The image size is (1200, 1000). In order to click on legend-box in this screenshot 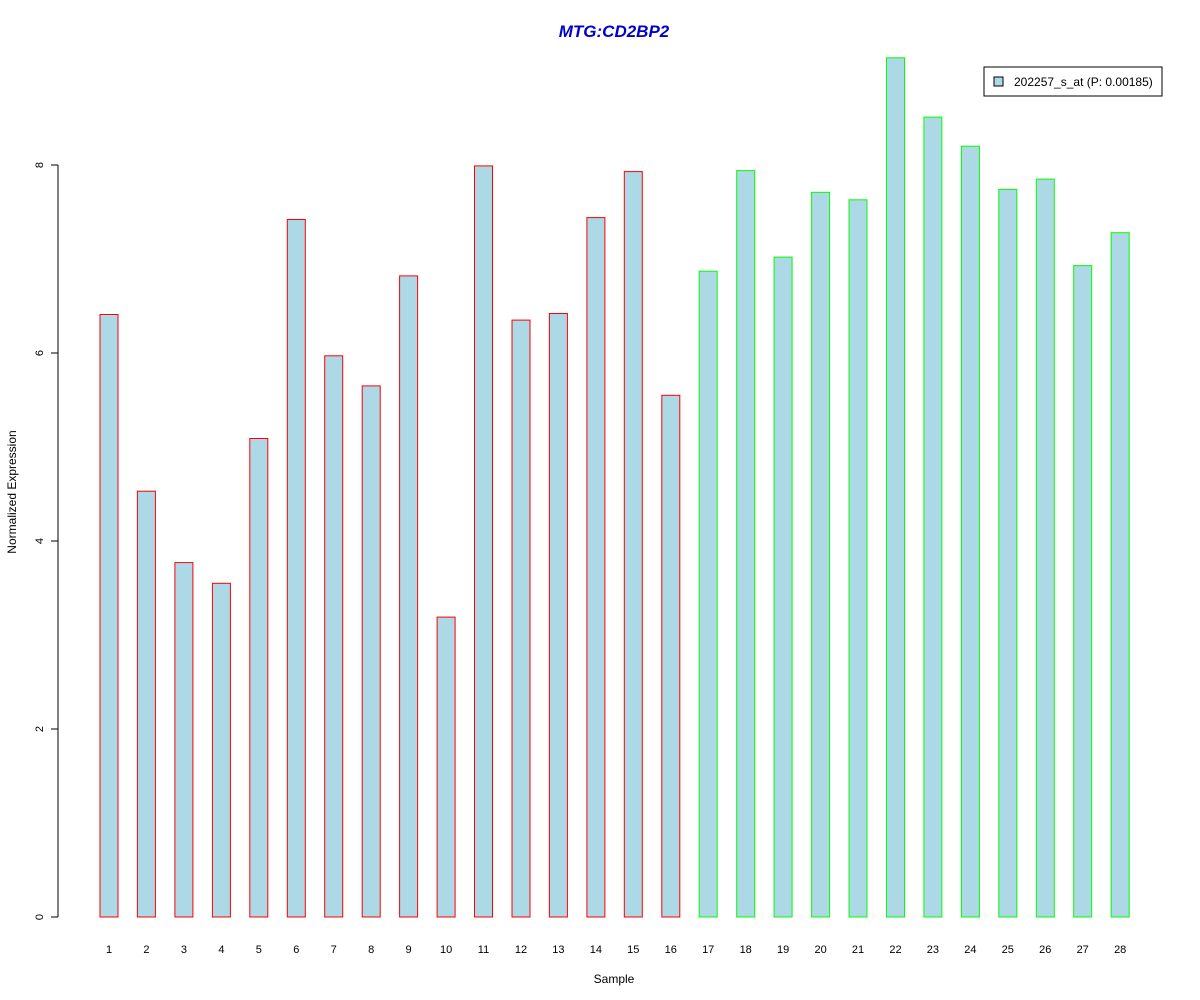, I will do `click(1073, 81)`.